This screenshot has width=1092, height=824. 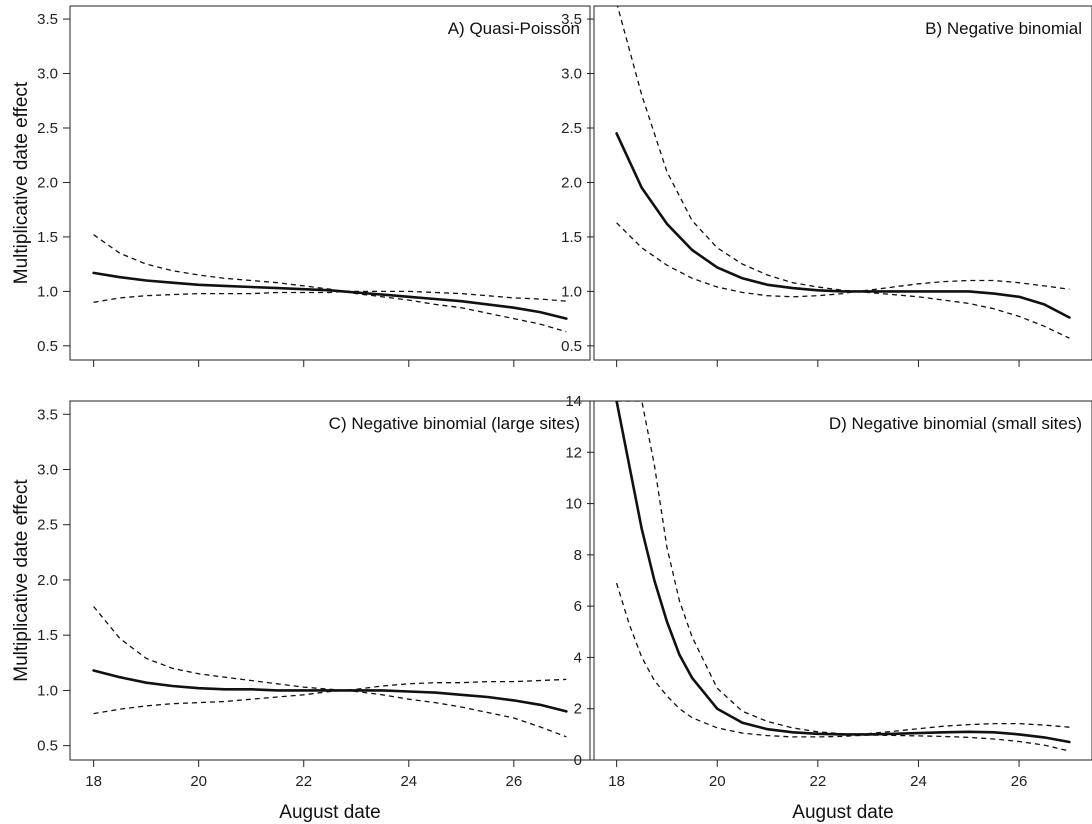 What do you see at coordinates (454, 423) in the screenshot?
I see `panel-title: C) Negative binomial (large sites)` at bounding box center [454, 423].